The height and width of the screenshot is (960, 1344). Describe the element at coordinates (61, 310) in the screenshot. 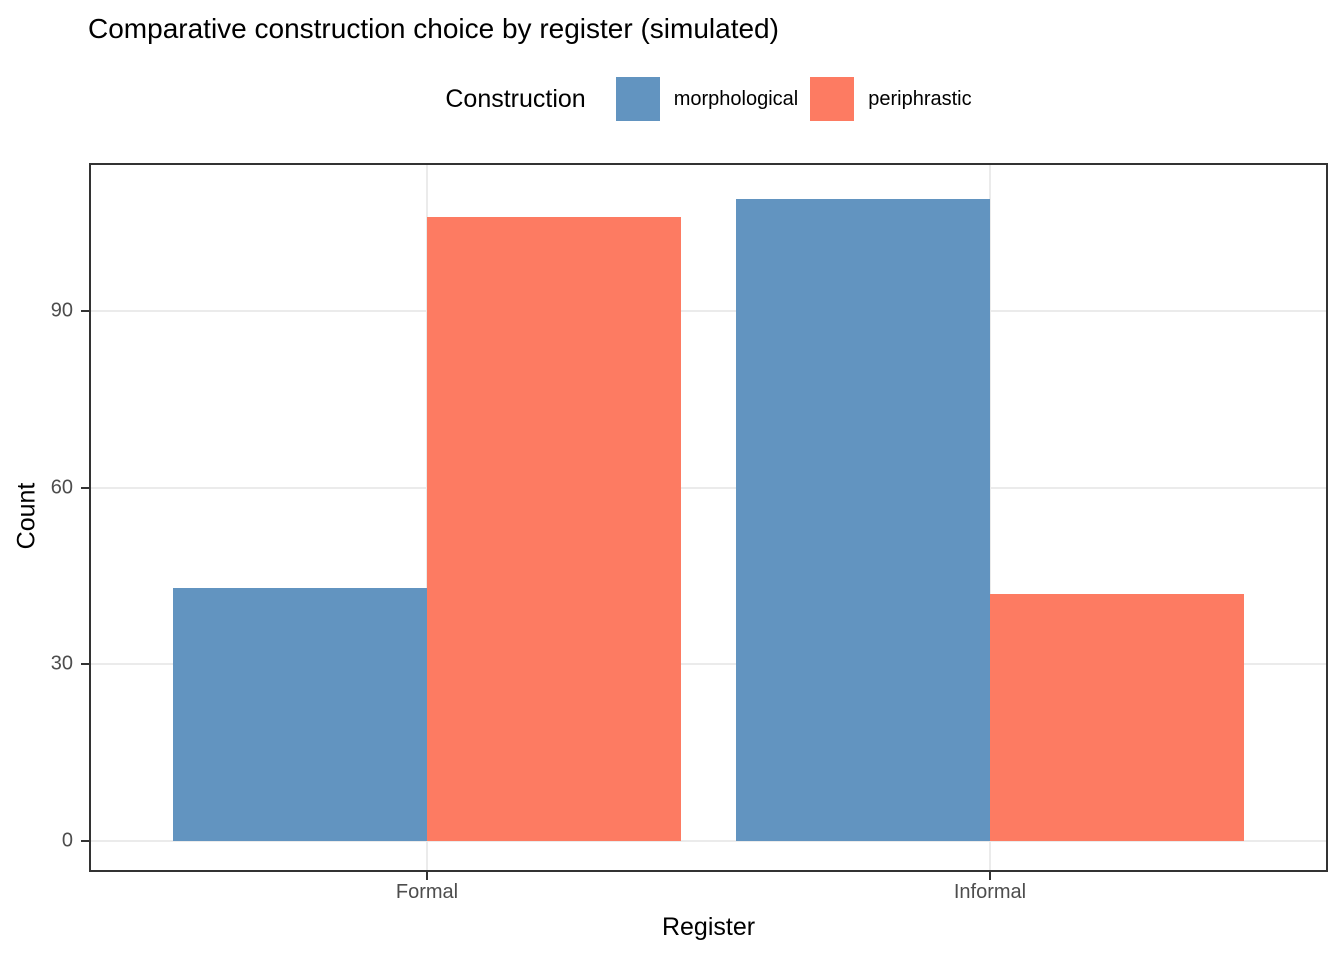

I see `y-tick-label: 90` at that location.